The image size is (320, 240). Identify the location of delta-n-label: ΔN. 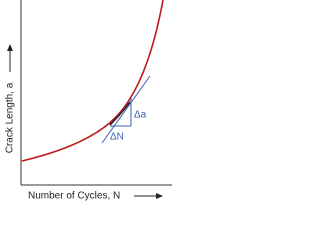
(117, 137).